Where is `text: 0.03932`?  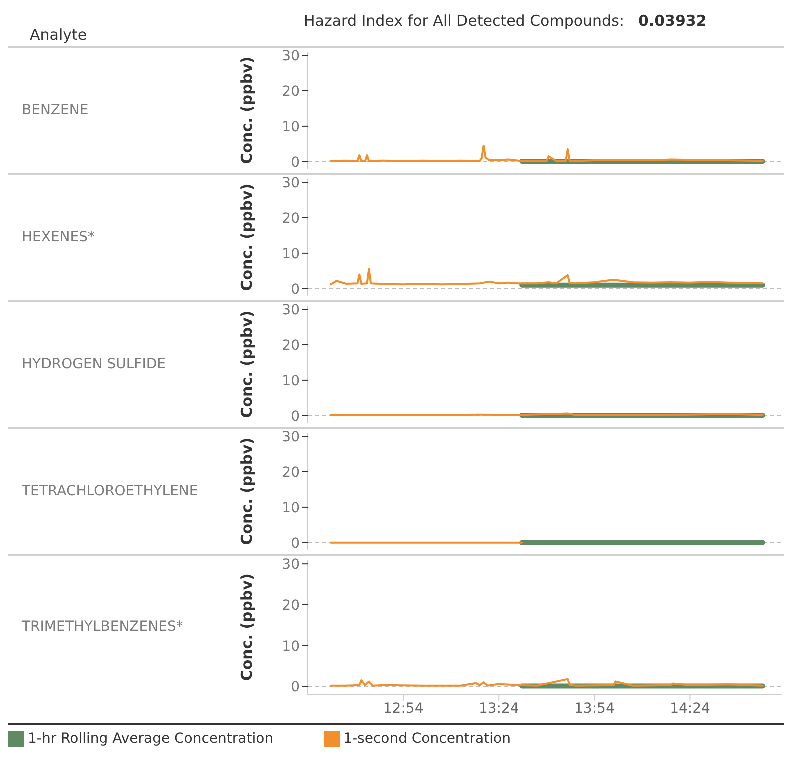
text: 0.03932 is located at coordinates (672, 21).